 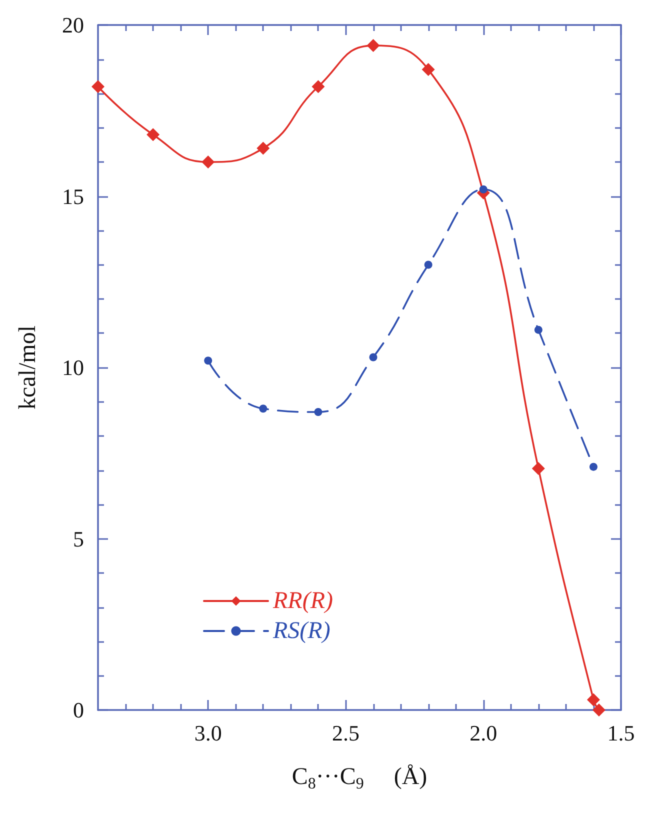 I want to click on x-tick-label: 3.0, so click(x=208, y=733).